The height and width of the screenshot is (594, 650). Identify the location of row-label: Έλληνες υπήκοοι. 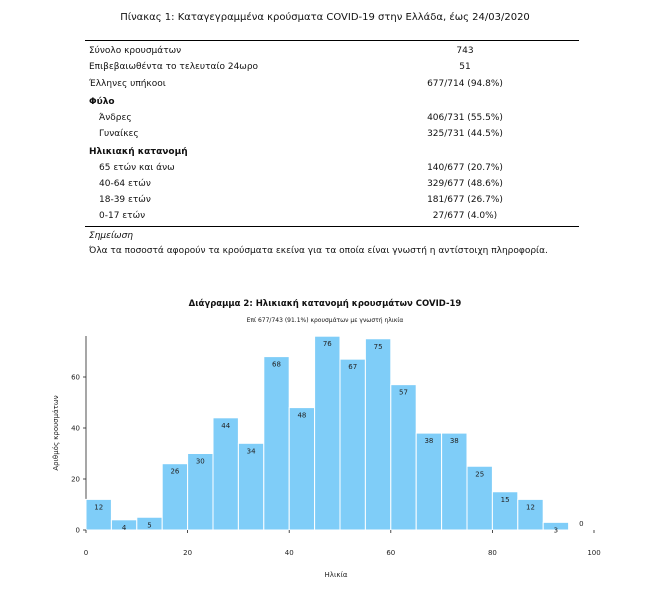
(127, 84).